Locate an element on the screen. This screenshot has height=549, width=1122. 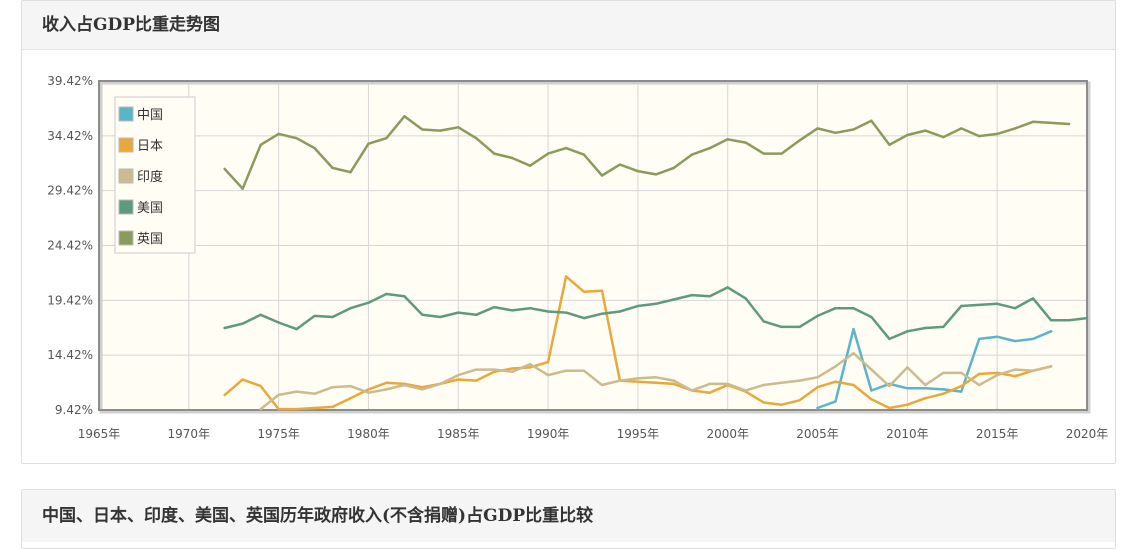
legend-label: 中国 is located at coordinates (150, 115).